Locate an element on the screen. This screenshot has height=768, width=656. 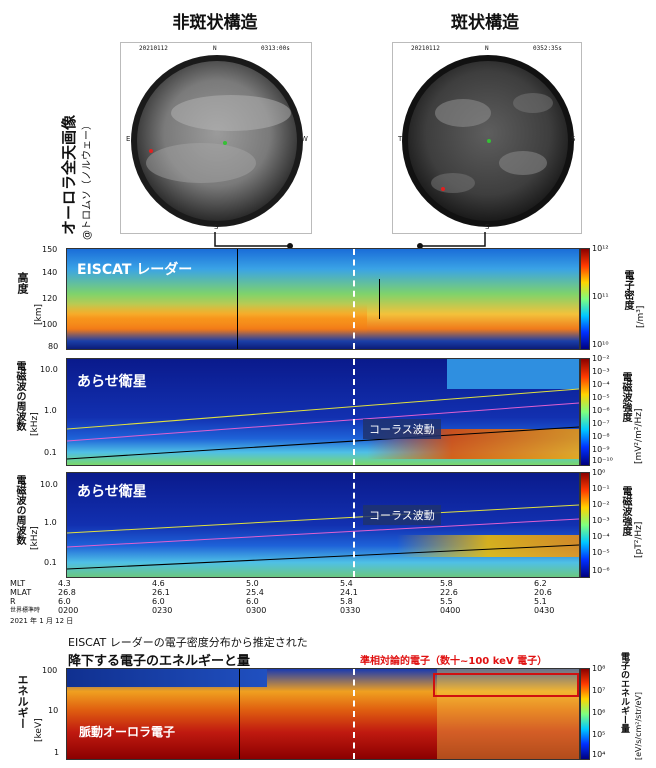
right-sky-date: 20210112 is located at coordinates (425, 48).